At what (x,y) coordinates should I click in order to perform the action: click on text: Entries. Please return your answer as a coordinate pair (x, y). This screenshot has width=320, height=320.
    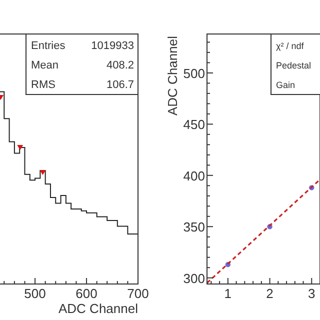
    Looking at the image, I should click on (48, 46).